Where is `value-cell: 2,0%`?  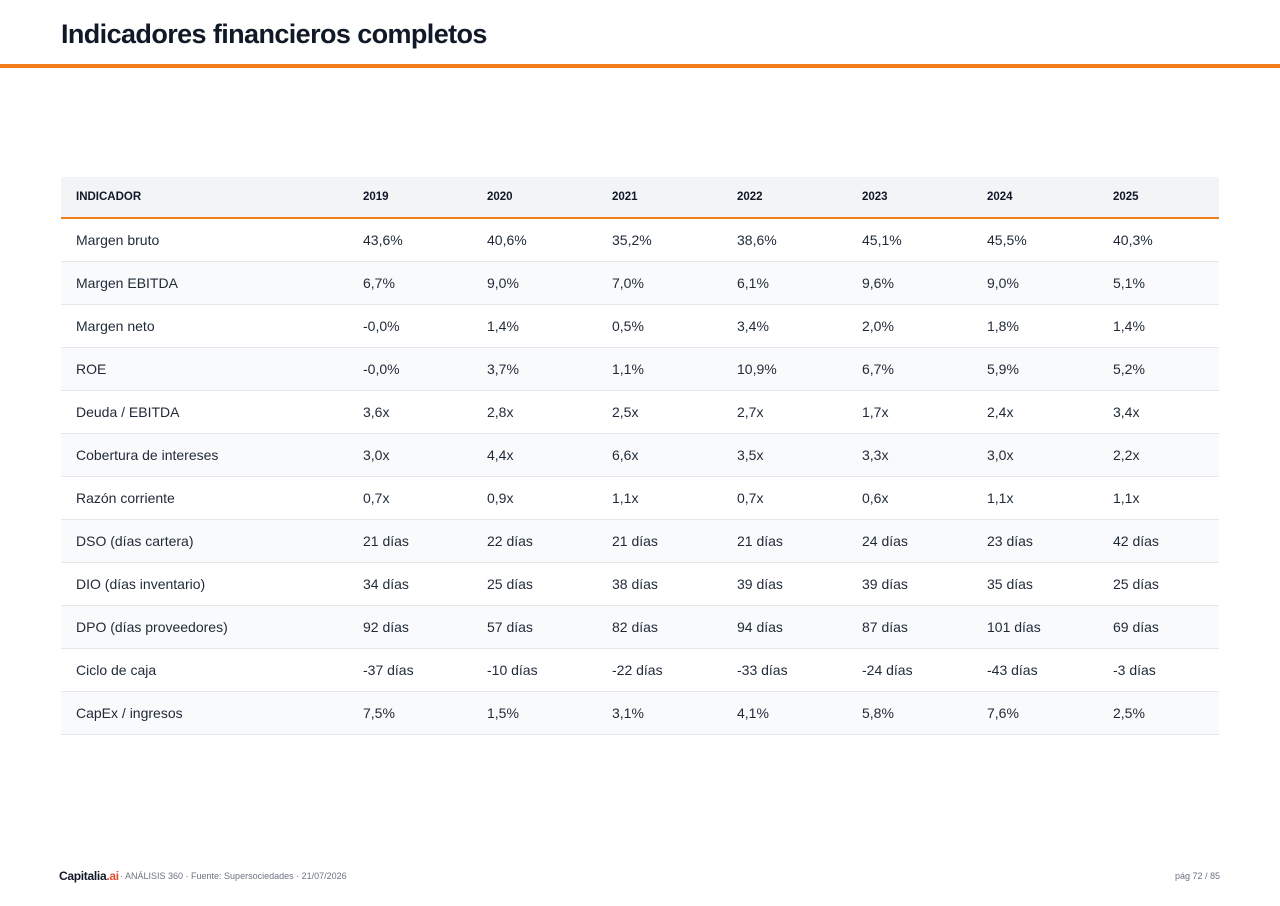
value-cell: 2,0% is located at coordinates (924, 326).